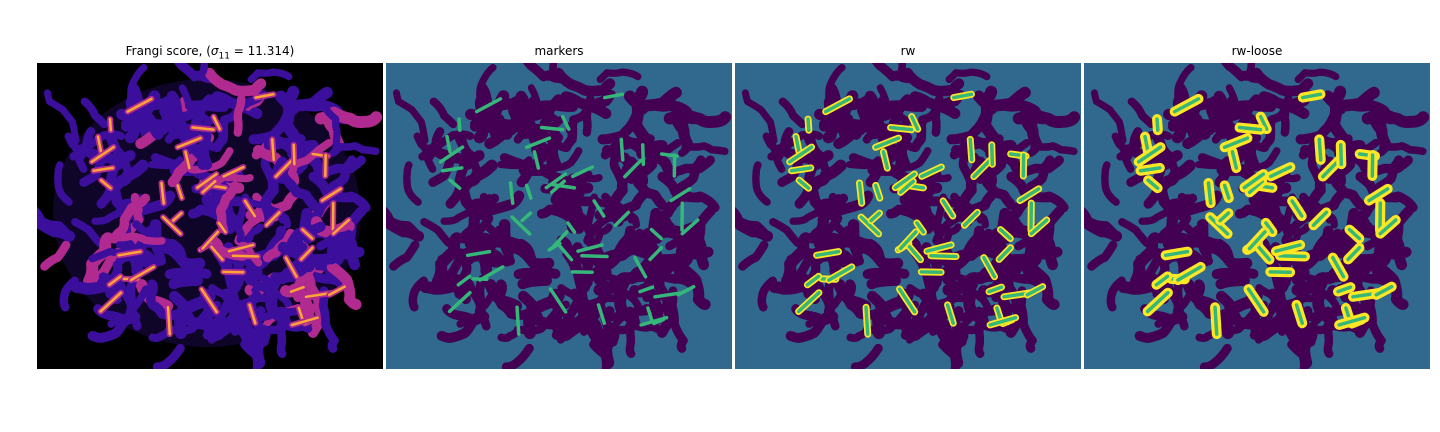 The image size is (1440, 432). I want to click on frangi-title-prefix: Frangi score, (, so click(168, 51).